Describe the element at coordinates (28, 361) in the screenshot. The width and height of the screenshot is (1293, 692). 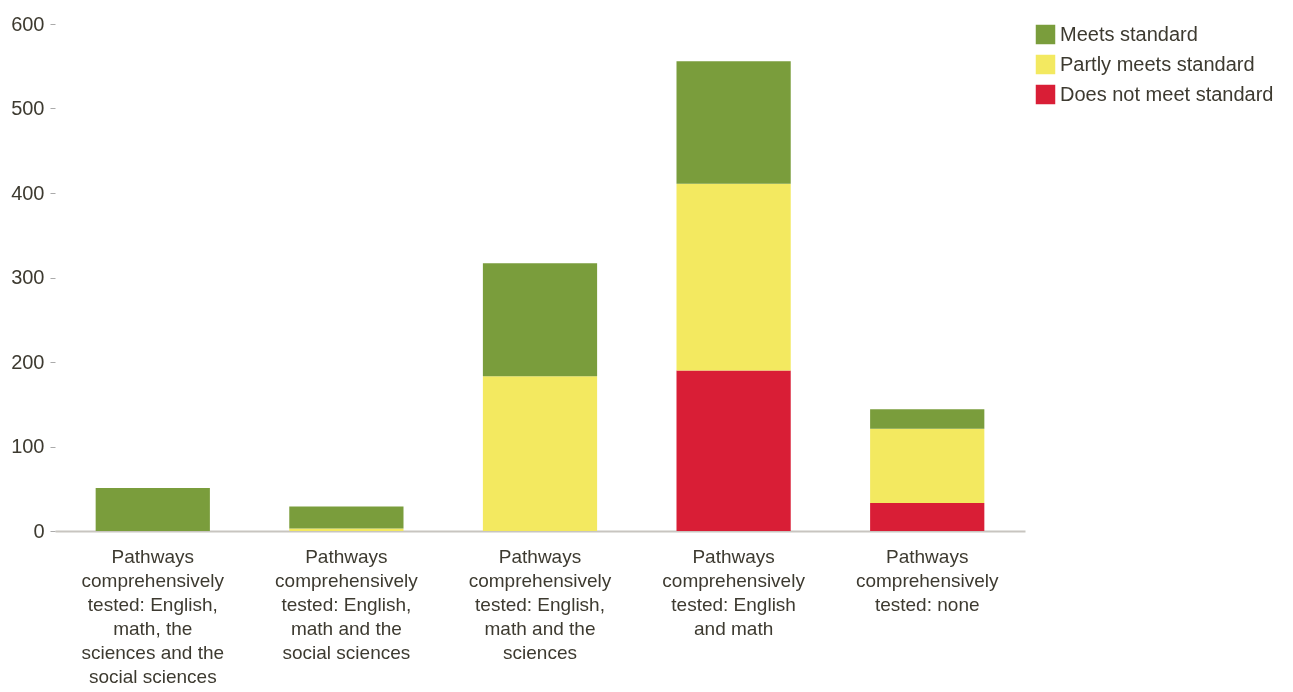
I see `y-tick-label: 200` at that location.